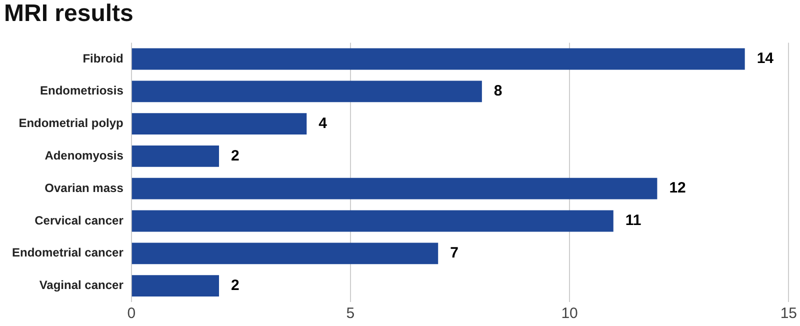 The width and height of the screenshot is (800, 326). I want to click on data-label: 11, so click(633, 221).